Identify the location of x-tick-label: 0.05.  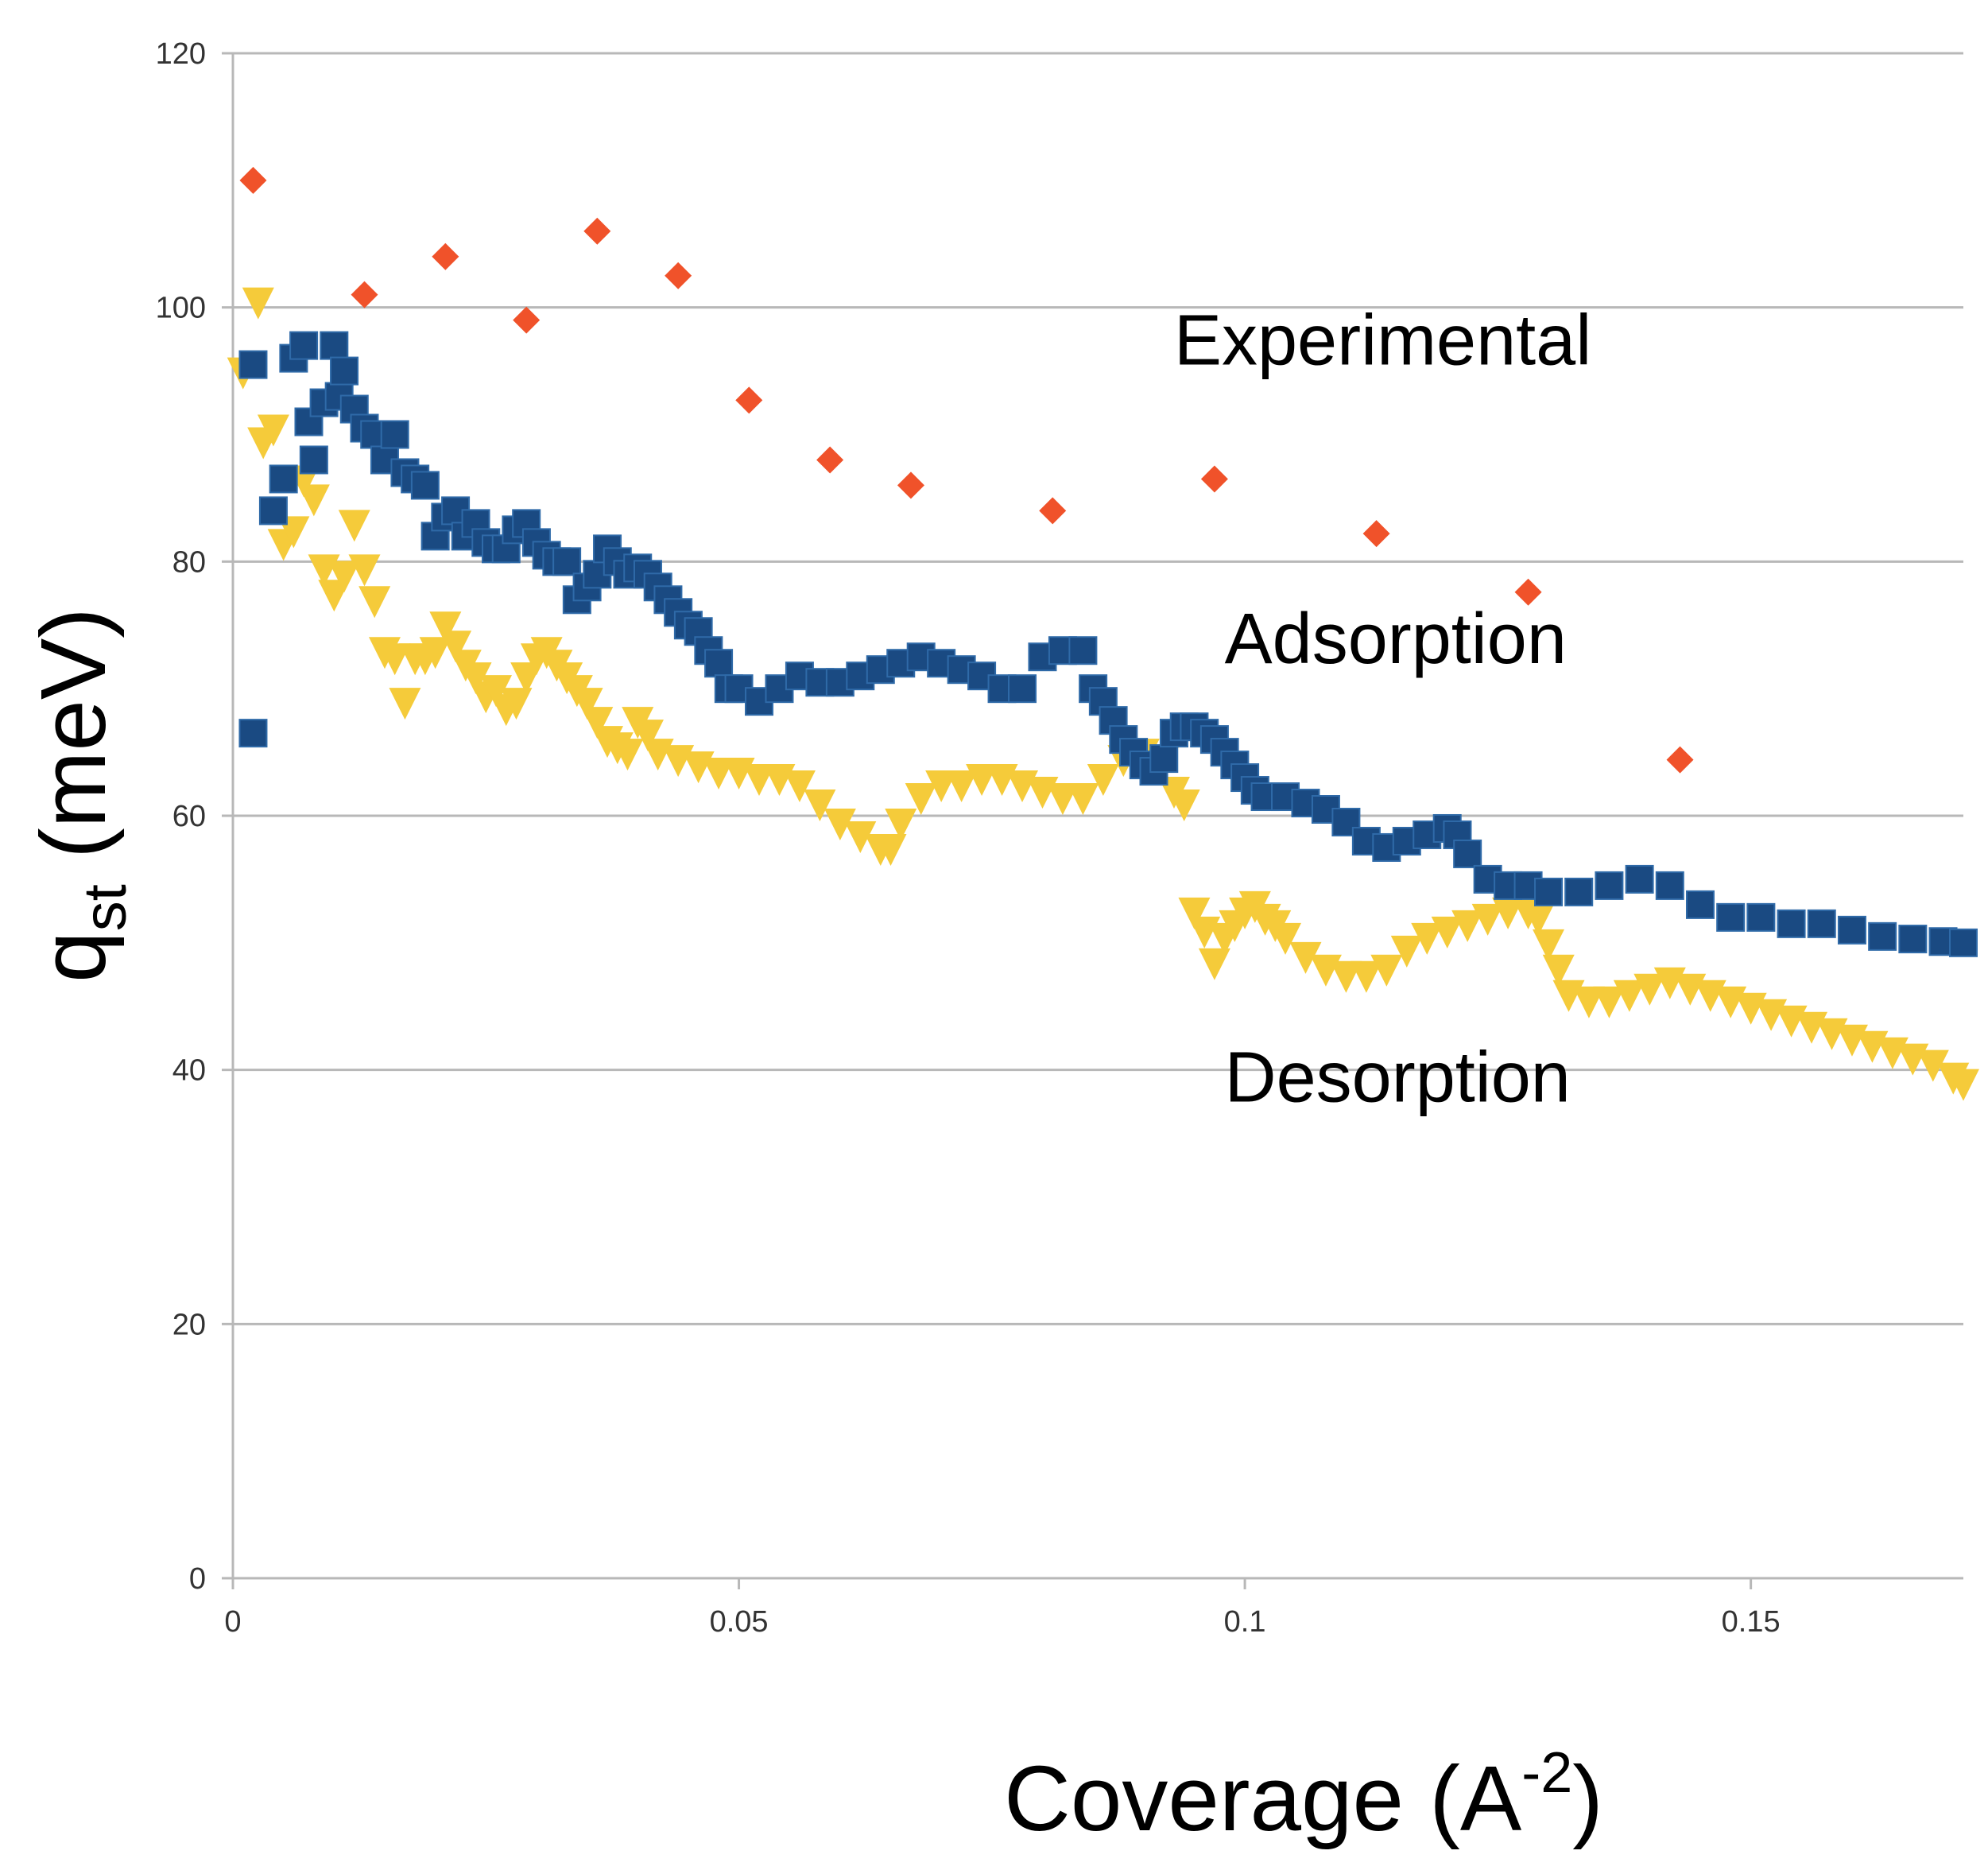
(739, 1622).